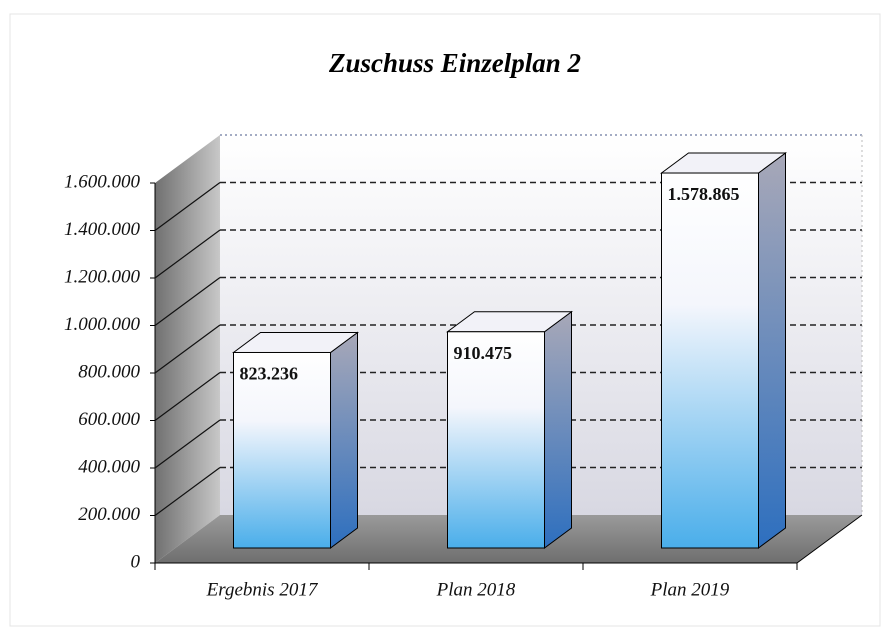 The height and width of the screenshot is (644, 890). Describe the element at coordinates (102, 229) in the screenshot. I see `y-tick-label: 1.400.000` at that location.